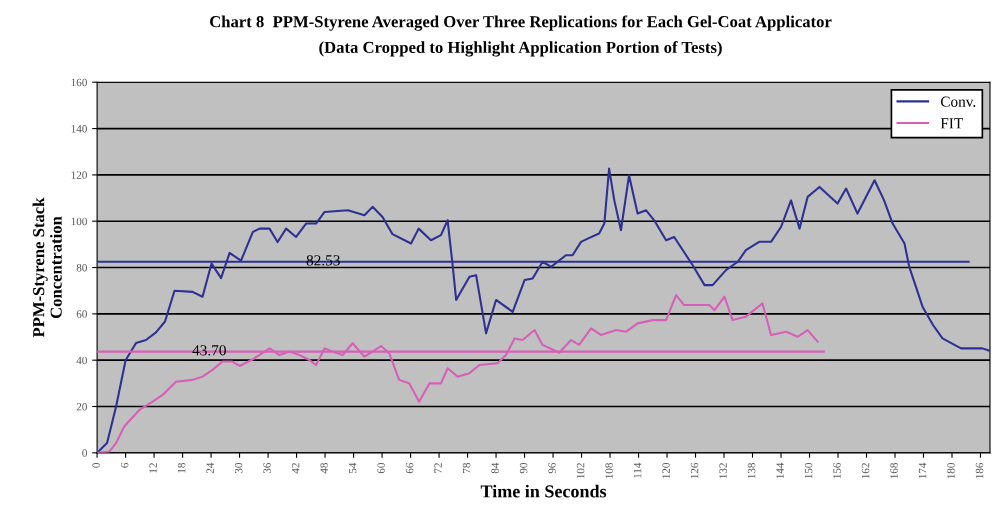 This screenshot has width=1001, height=514. I want to click on y-tick-label: 160, so click(79, 82).